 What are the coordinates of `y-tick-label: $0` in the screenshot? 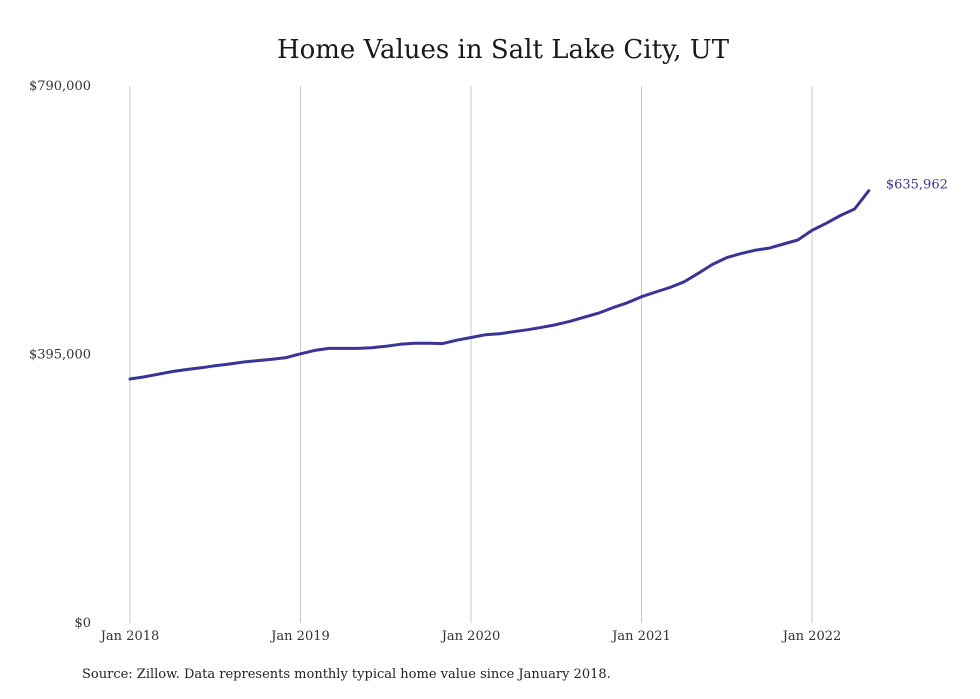 It's located at (82, 623).